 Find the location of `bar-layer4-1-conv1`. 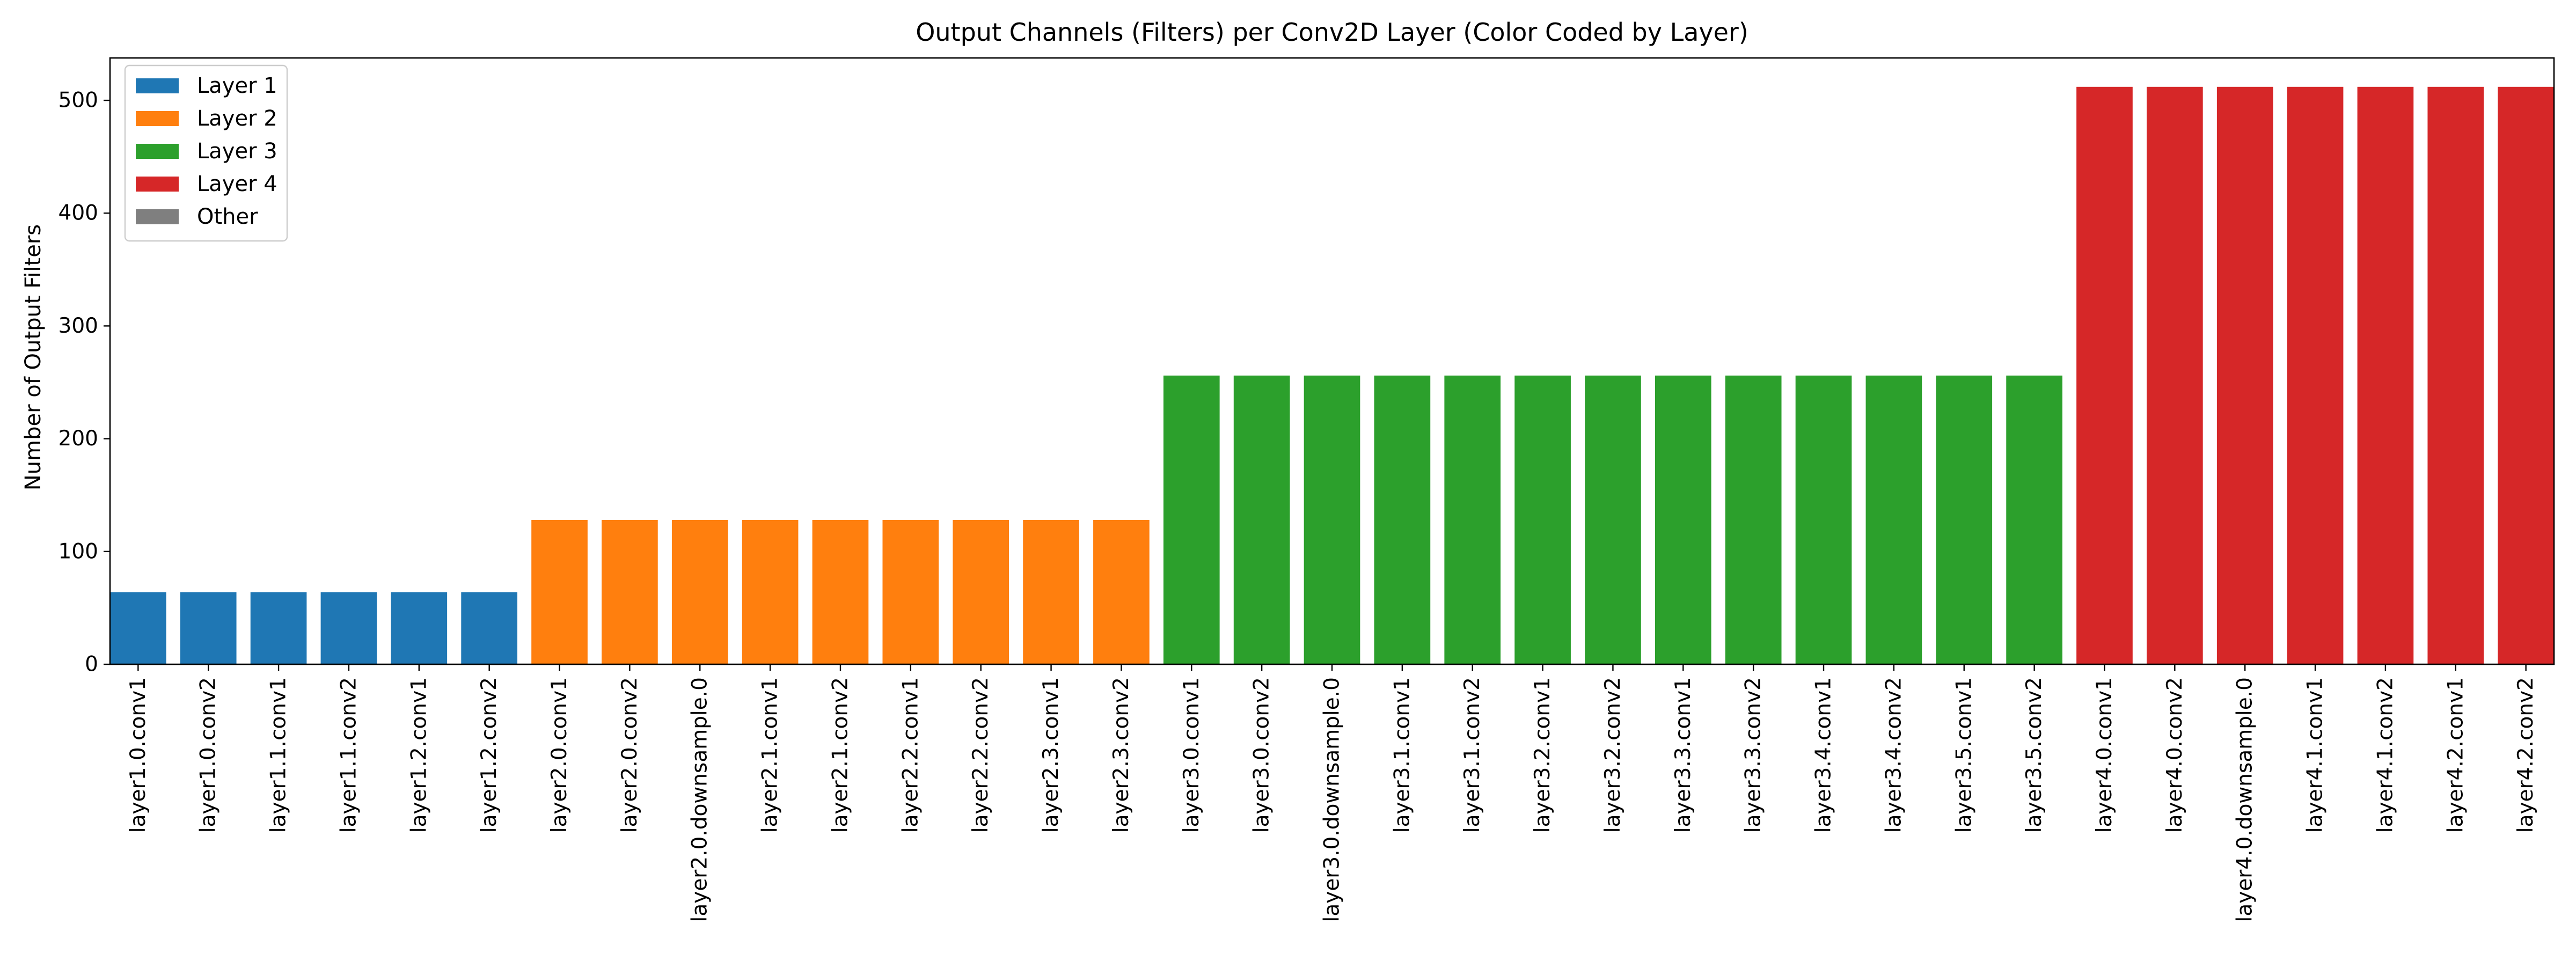

bar-layer4-1-conv1 is located at coordinates (2315, 375).